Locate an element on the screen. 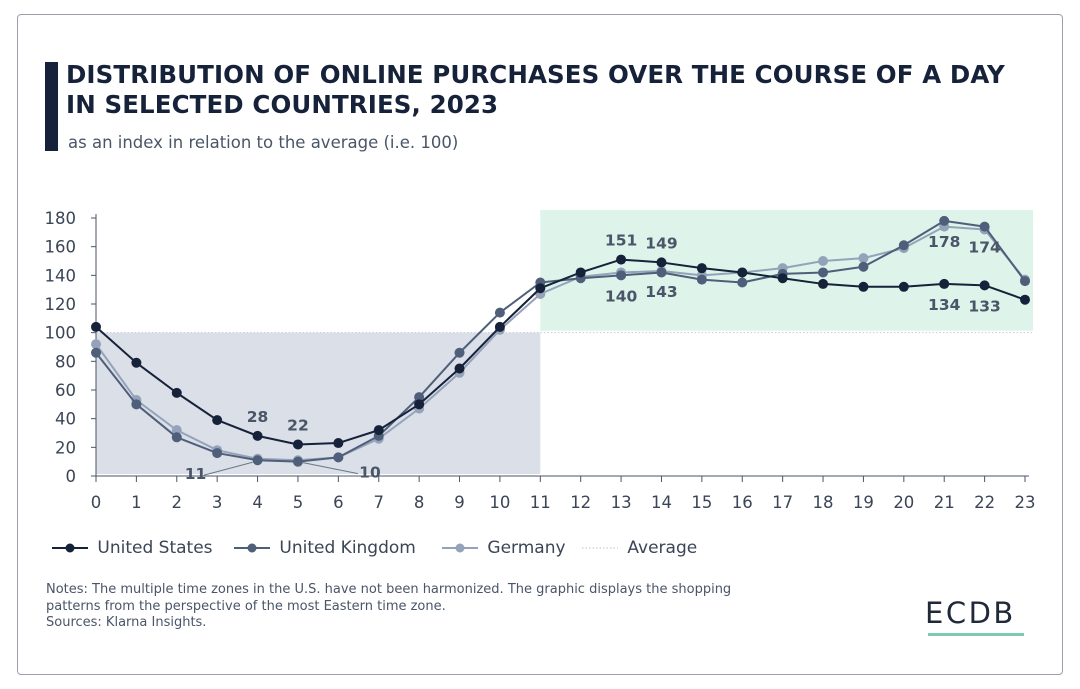 This screenshot has width=1080, height=689. legend-marker-germany is located at coordinates (460, 548).